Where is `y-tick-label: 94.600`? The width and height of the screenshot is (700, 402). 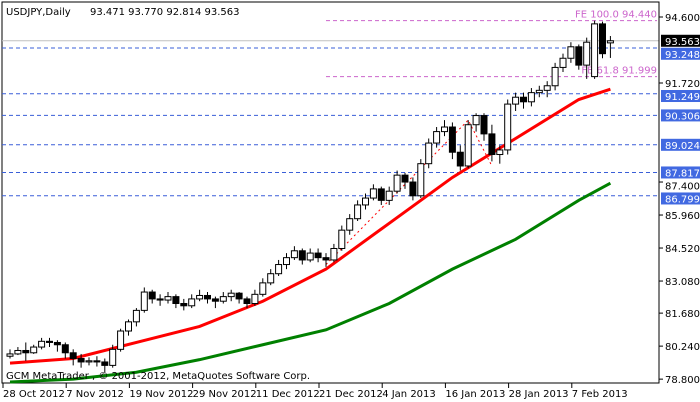 y-tick-label: 94.600 is located at coordinates (682, 18).